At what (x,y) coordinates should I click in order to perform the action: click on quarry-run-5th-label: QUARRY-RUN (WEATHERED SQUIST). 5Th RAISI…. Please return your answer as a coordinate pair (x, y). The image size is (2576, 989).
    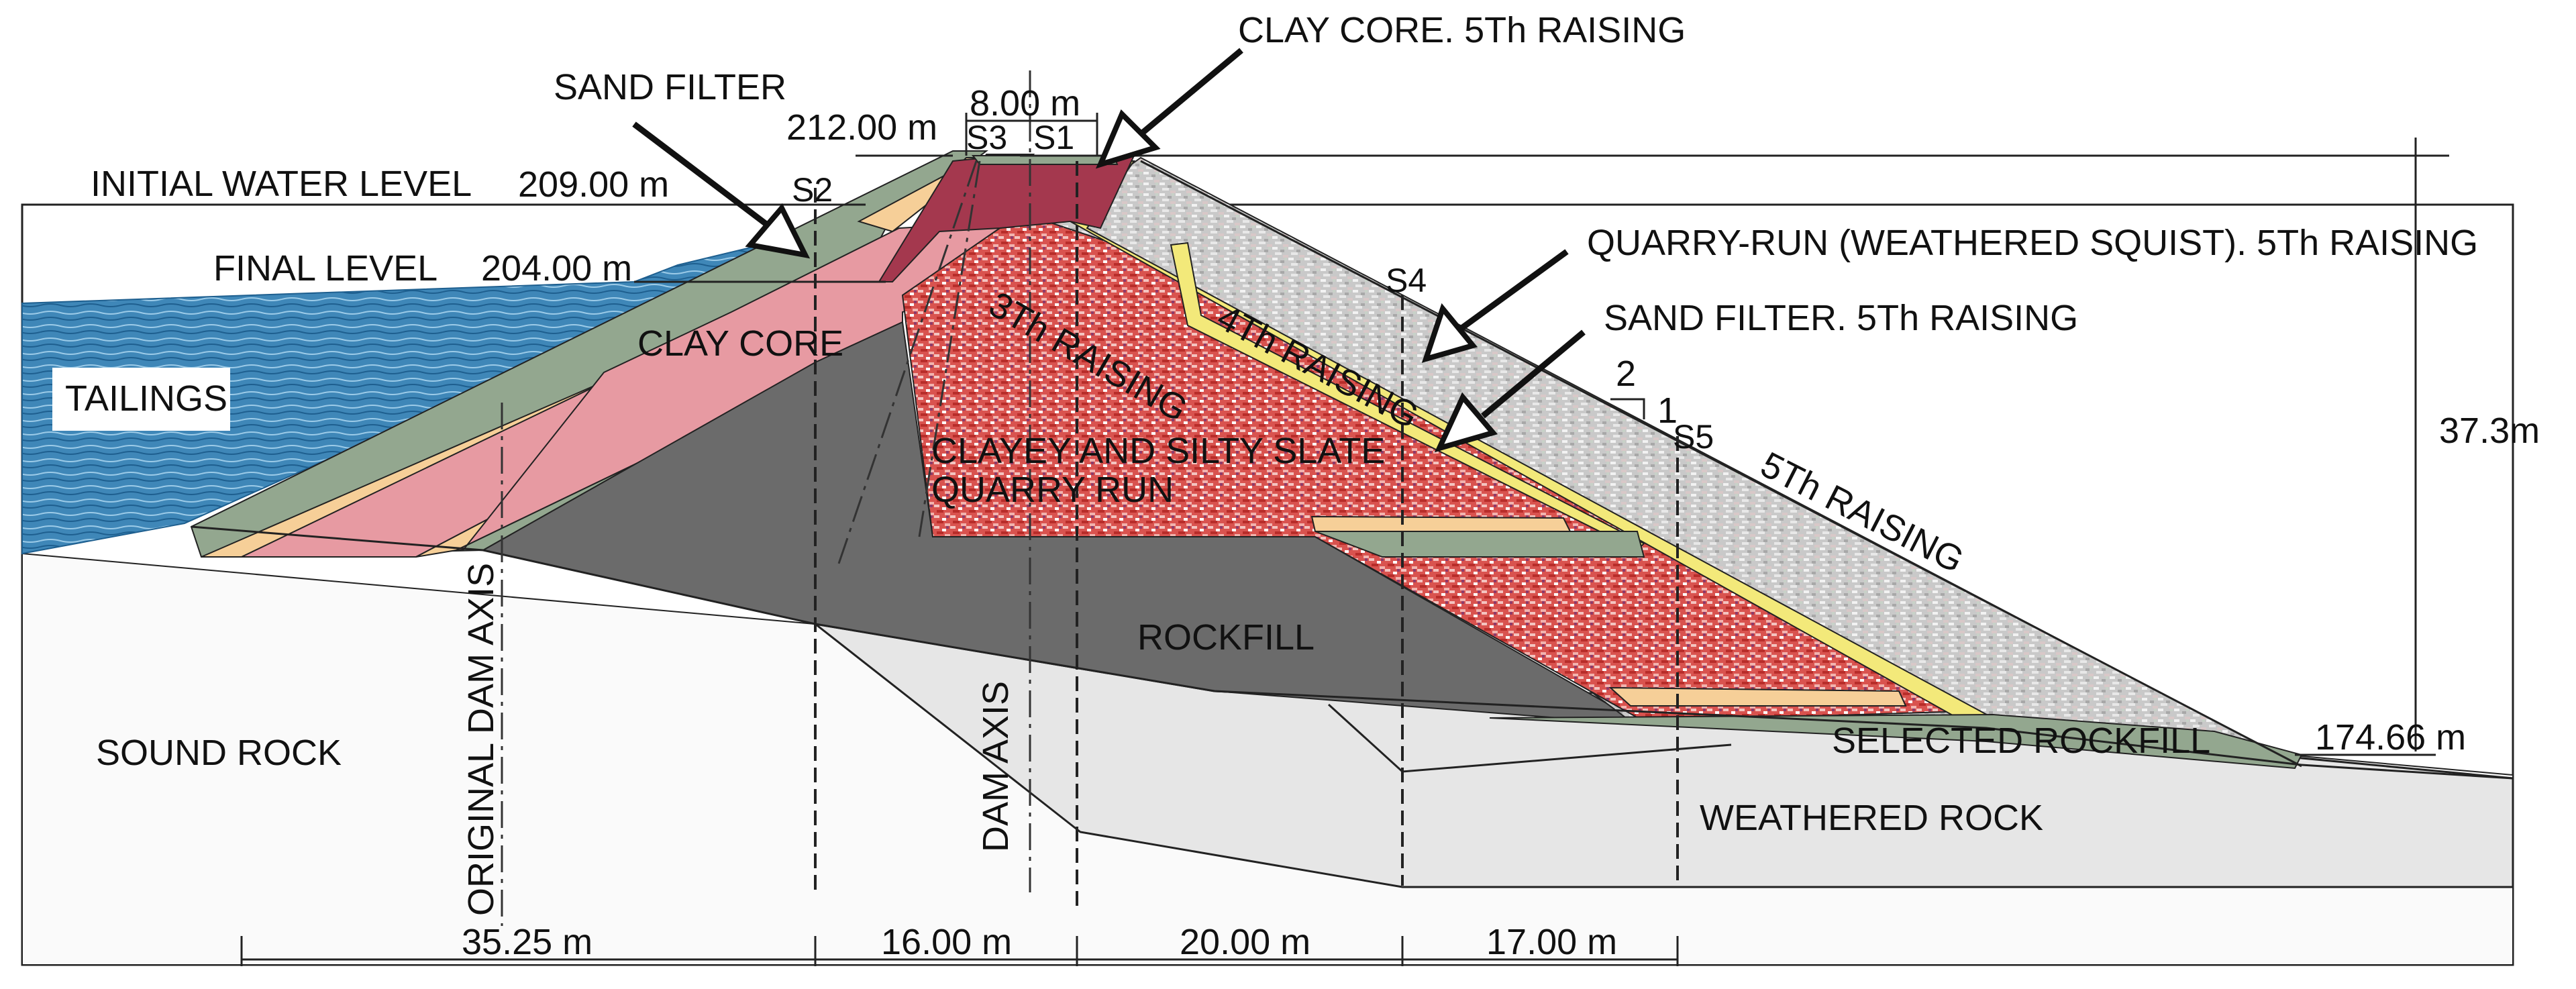
    Looking at the image, I should click on (2032, 243).